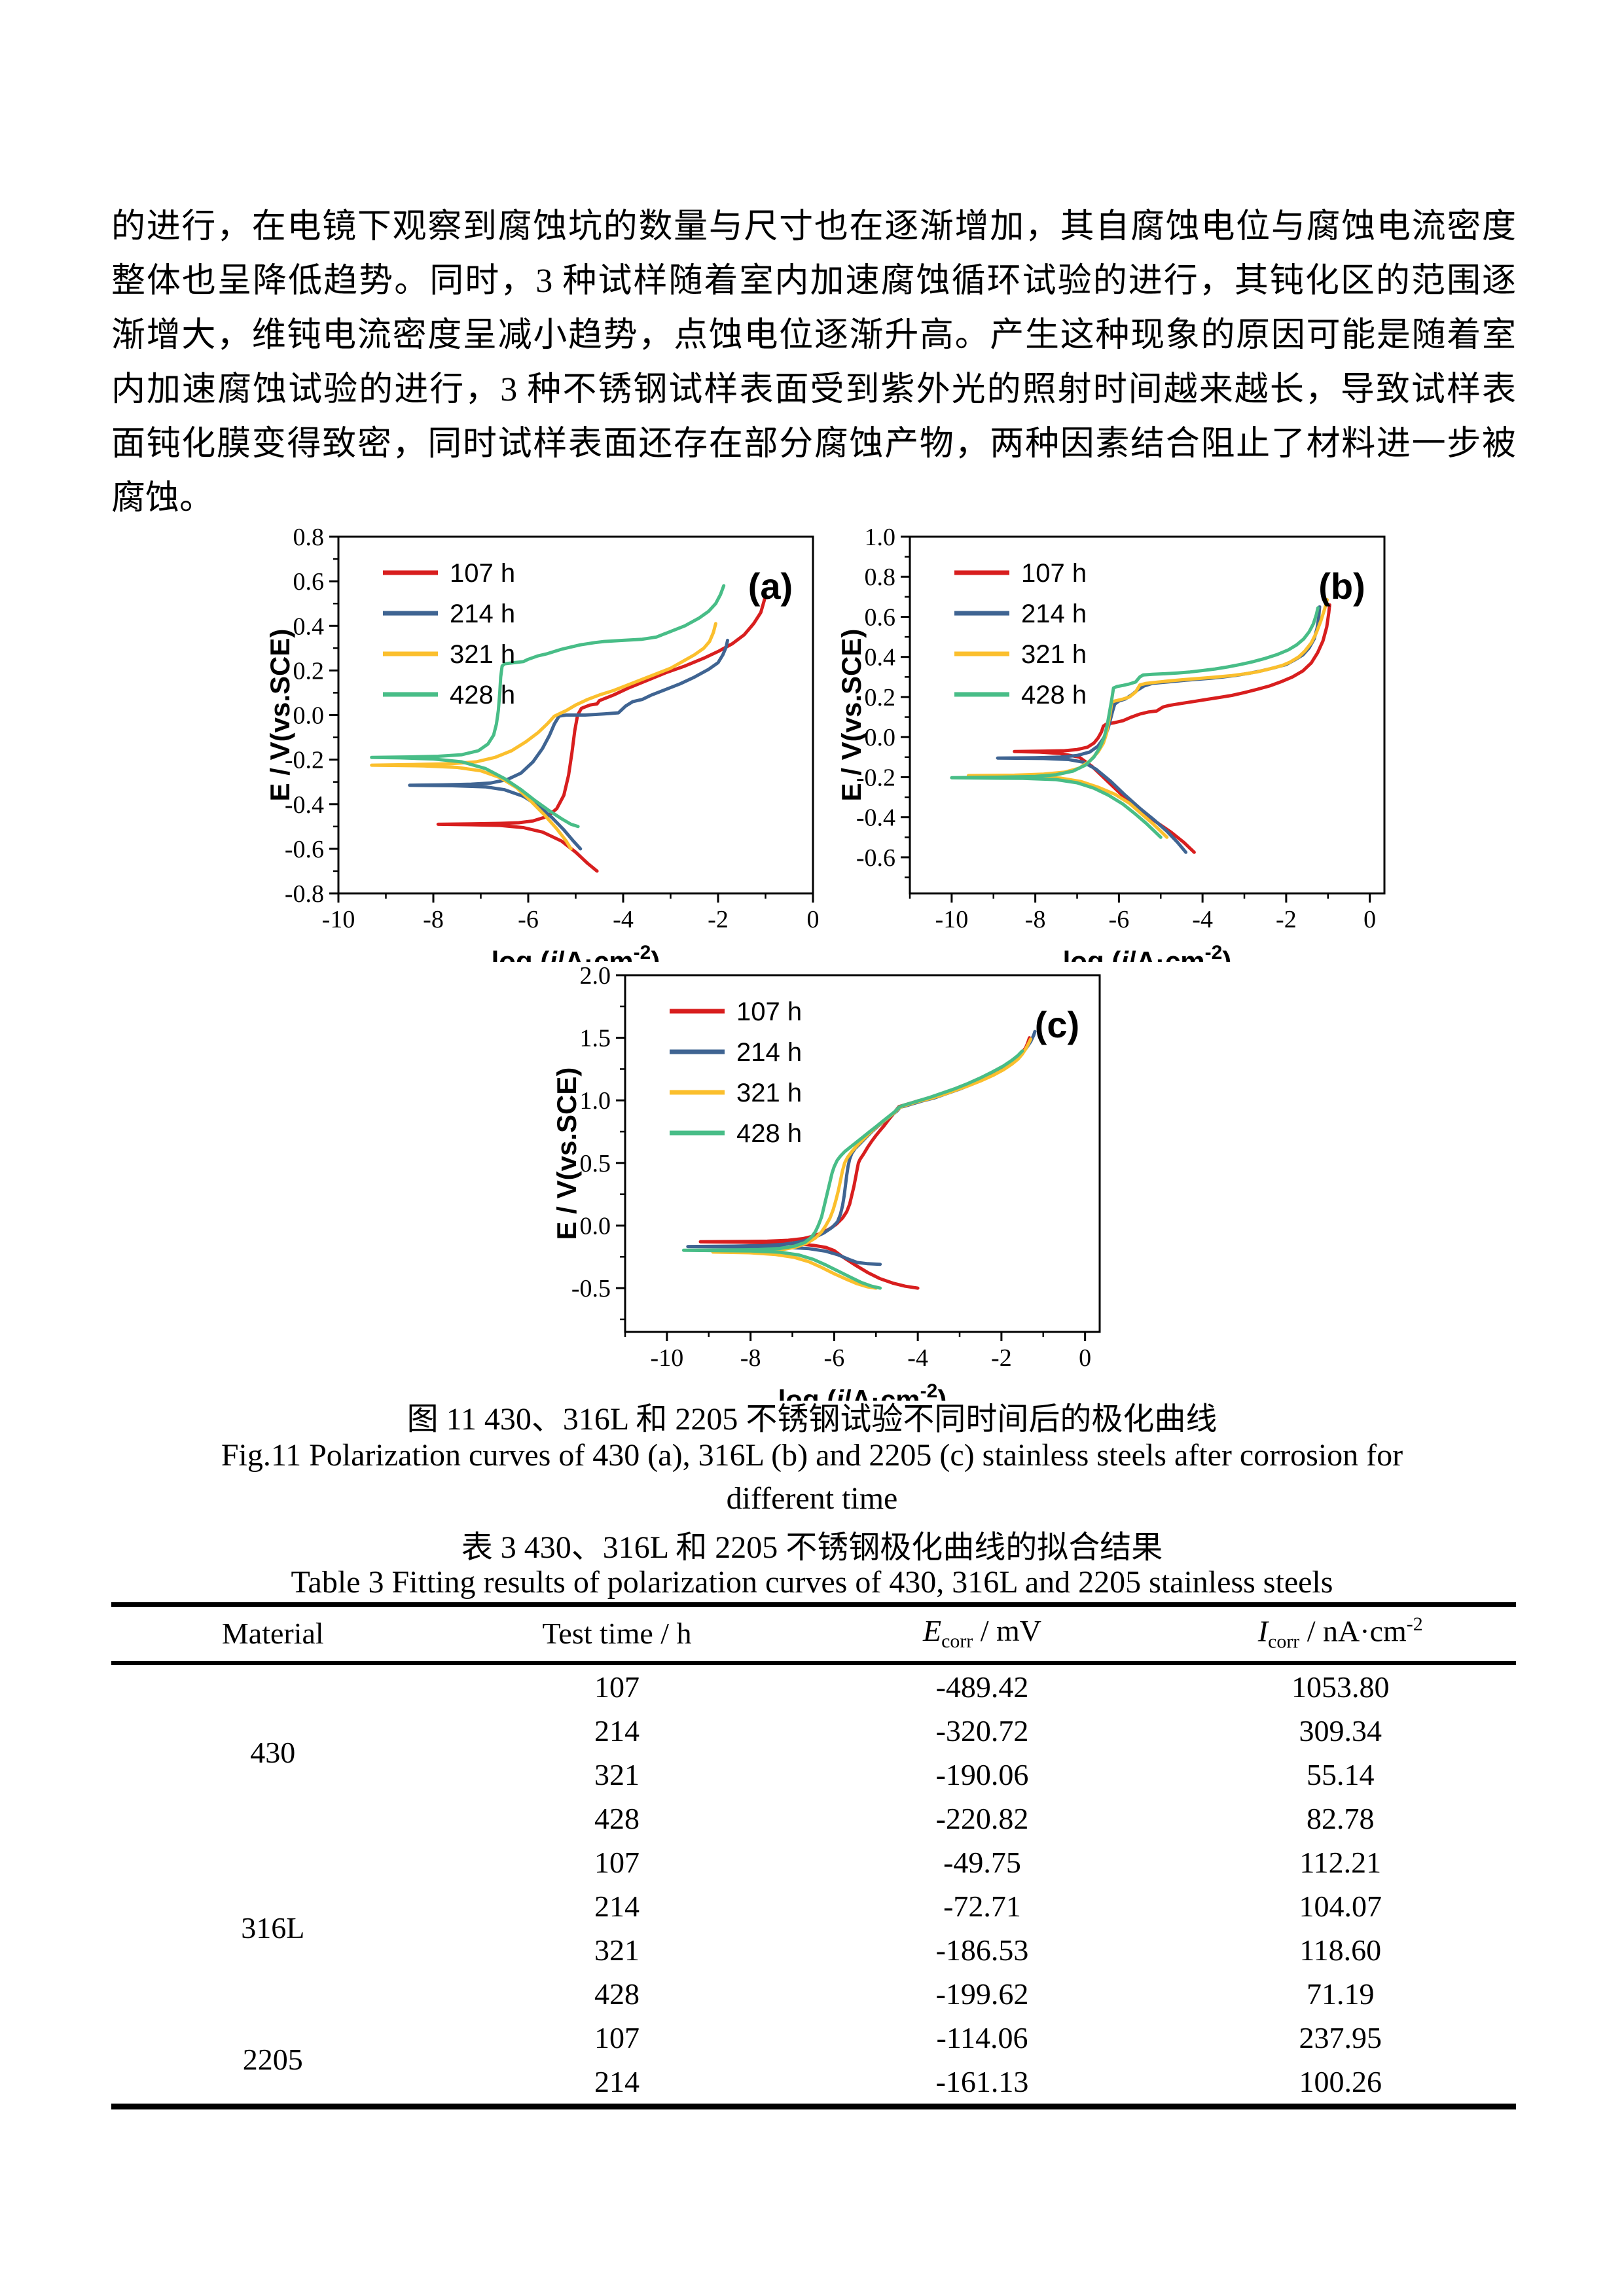 This screenshot has height=2296, width=1624. What do you see at coordinates (982, 1950) in the screenshot?
I see `ecorr-cell: -186.53` at bounding box center [982, 1950].